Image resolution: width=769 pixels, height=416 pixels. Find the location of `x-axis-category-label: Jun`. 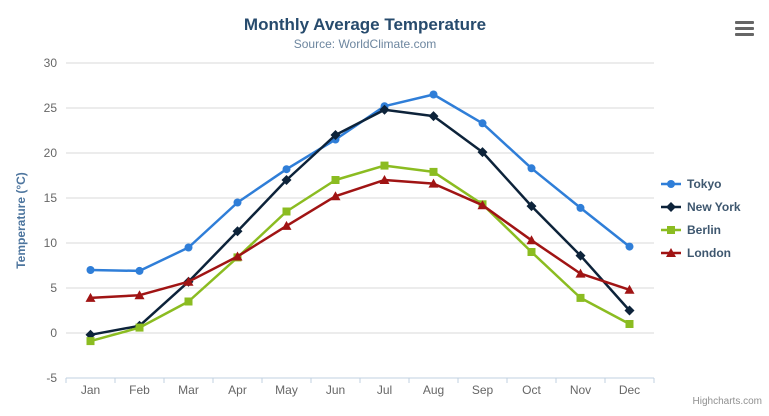

x-axis-category-label: Jun is located at coordinates (335, 390).